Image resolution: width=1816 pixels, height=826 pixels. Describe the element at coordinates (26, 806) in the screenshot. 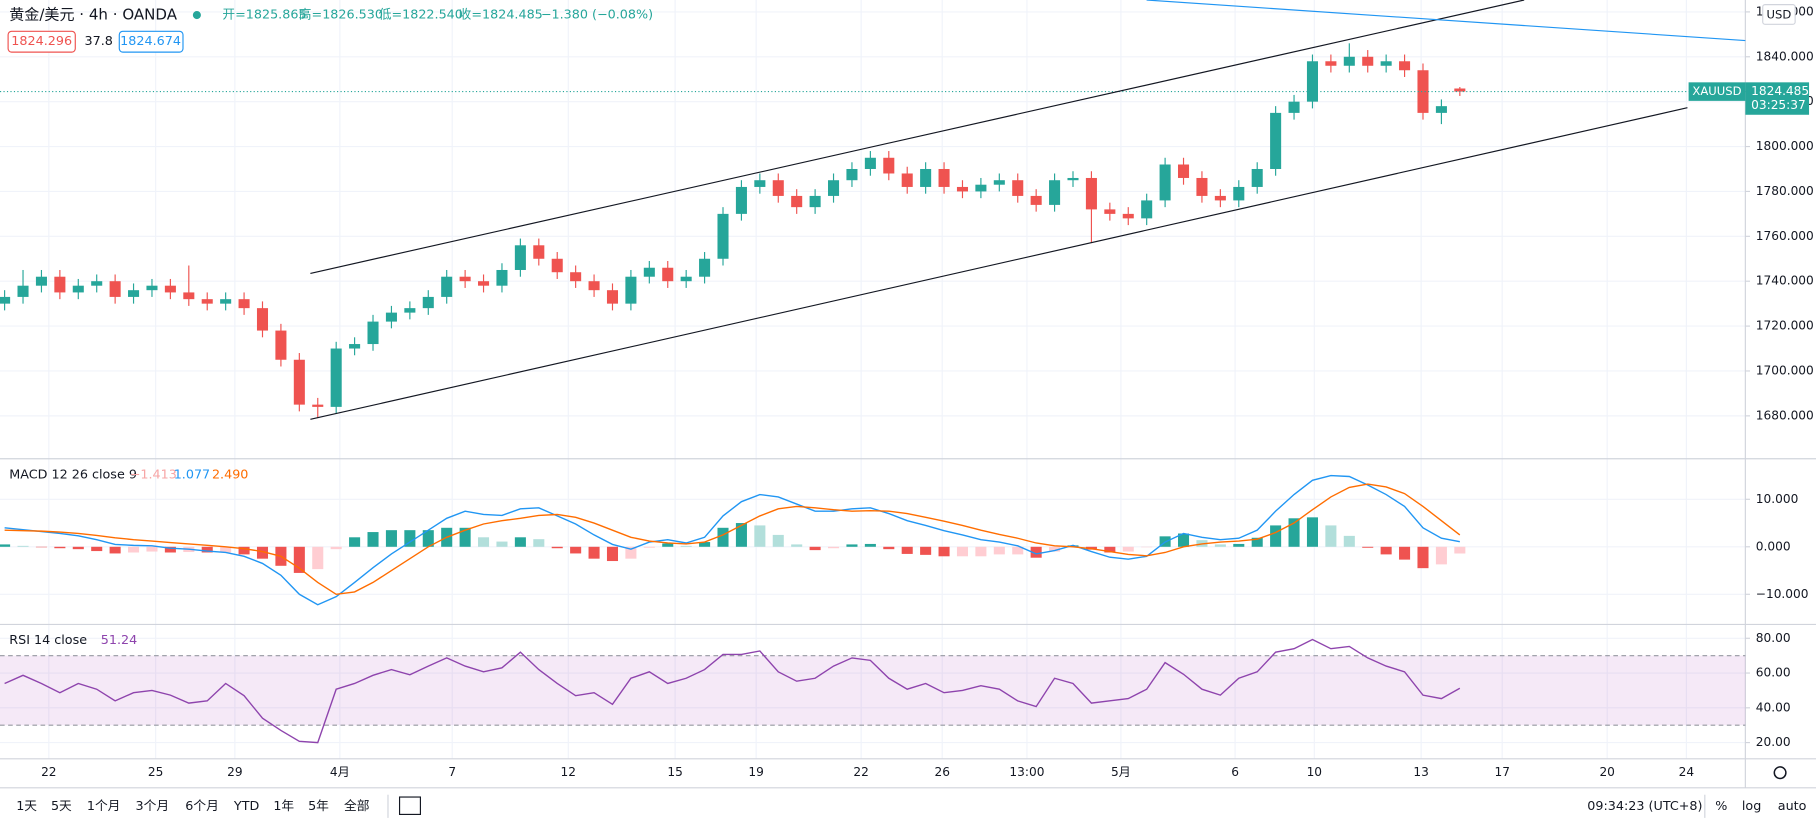

I see `range-button: 1天` at that location.